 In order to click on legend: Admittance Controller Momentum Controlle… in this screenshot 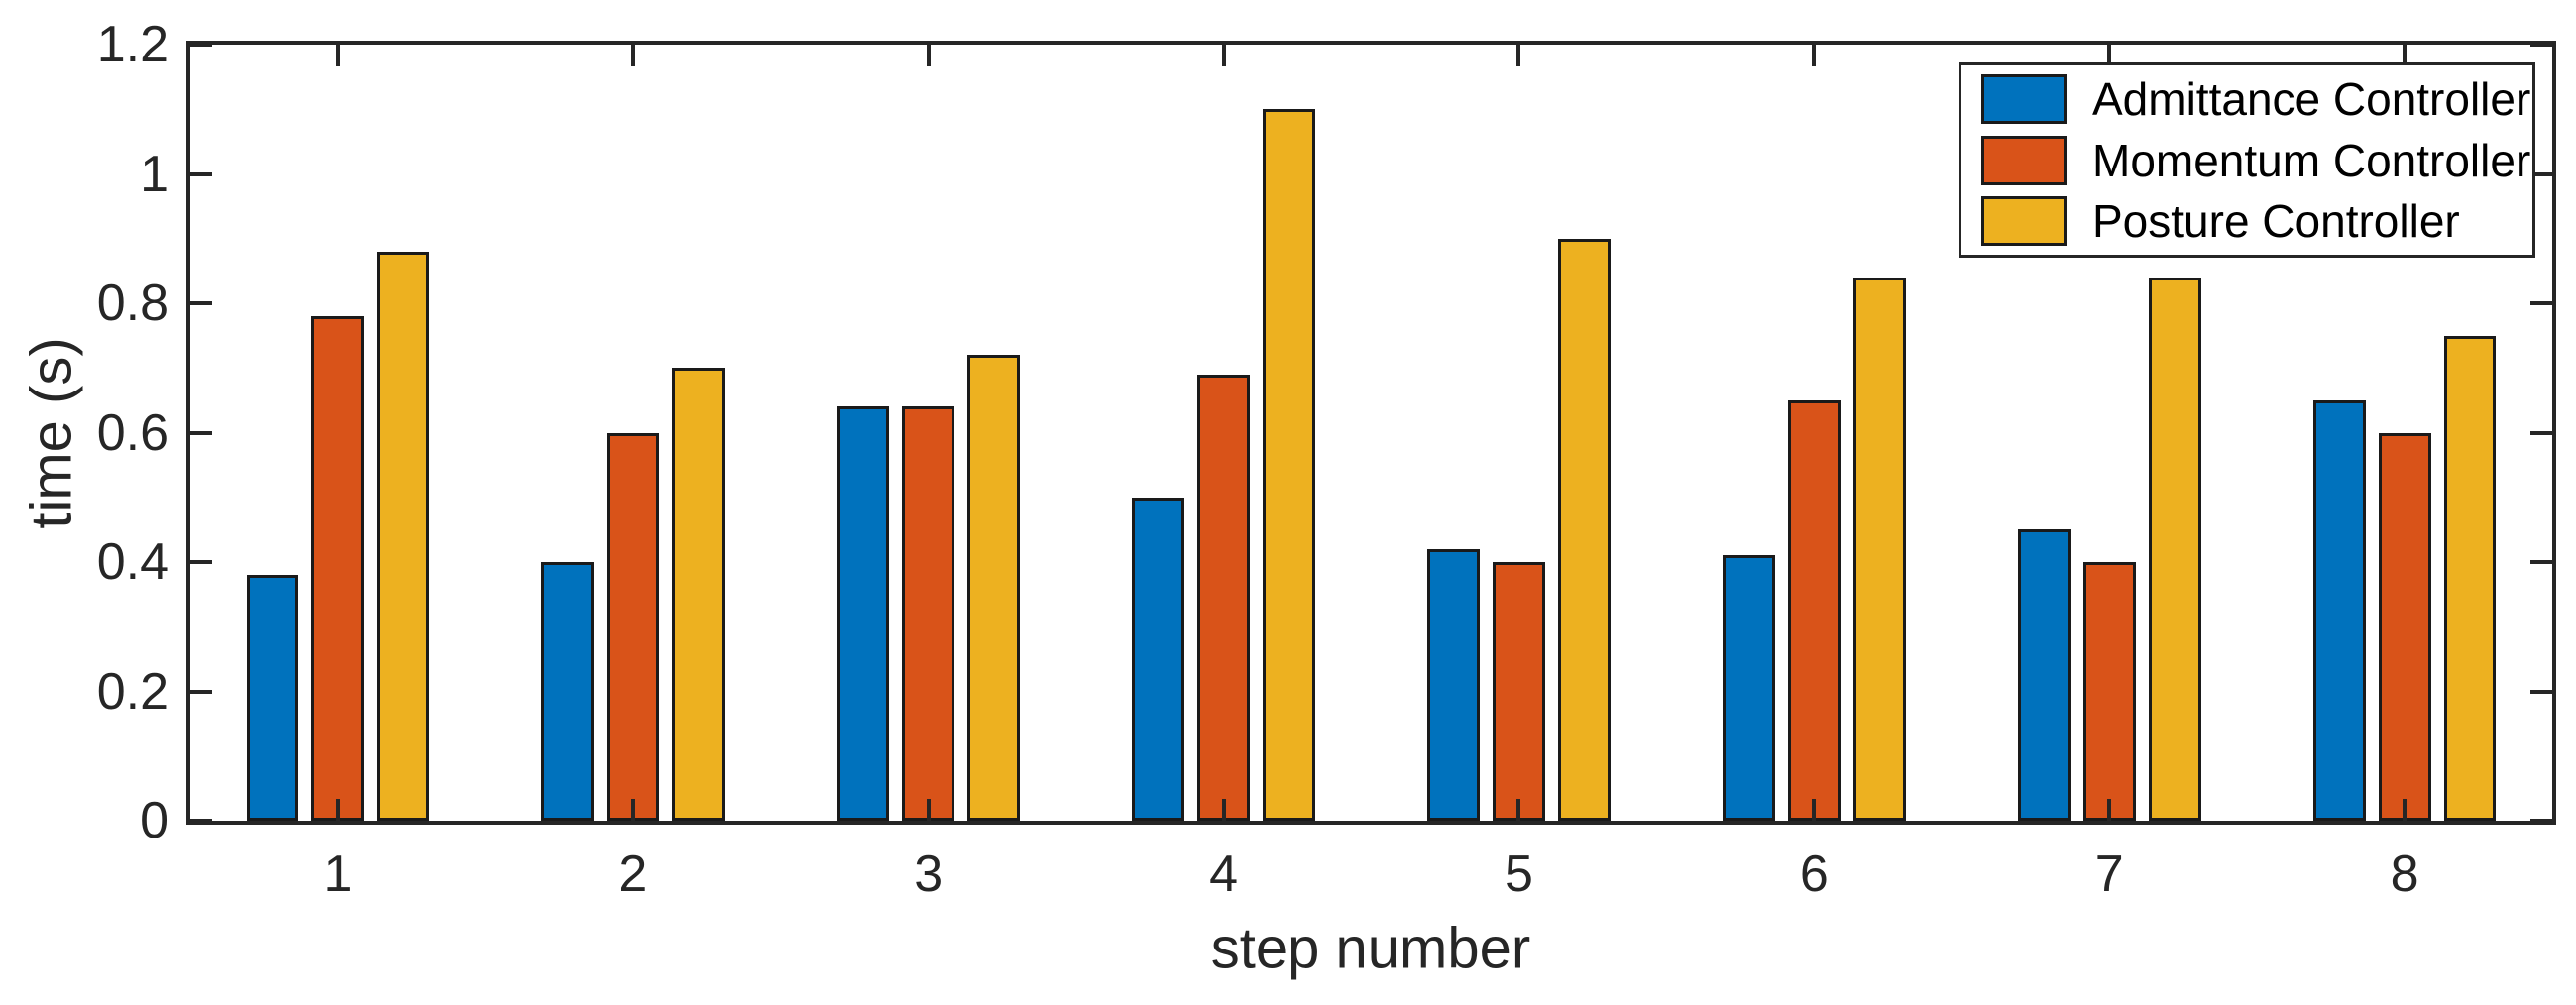, I will do `click(2247, 160)`.